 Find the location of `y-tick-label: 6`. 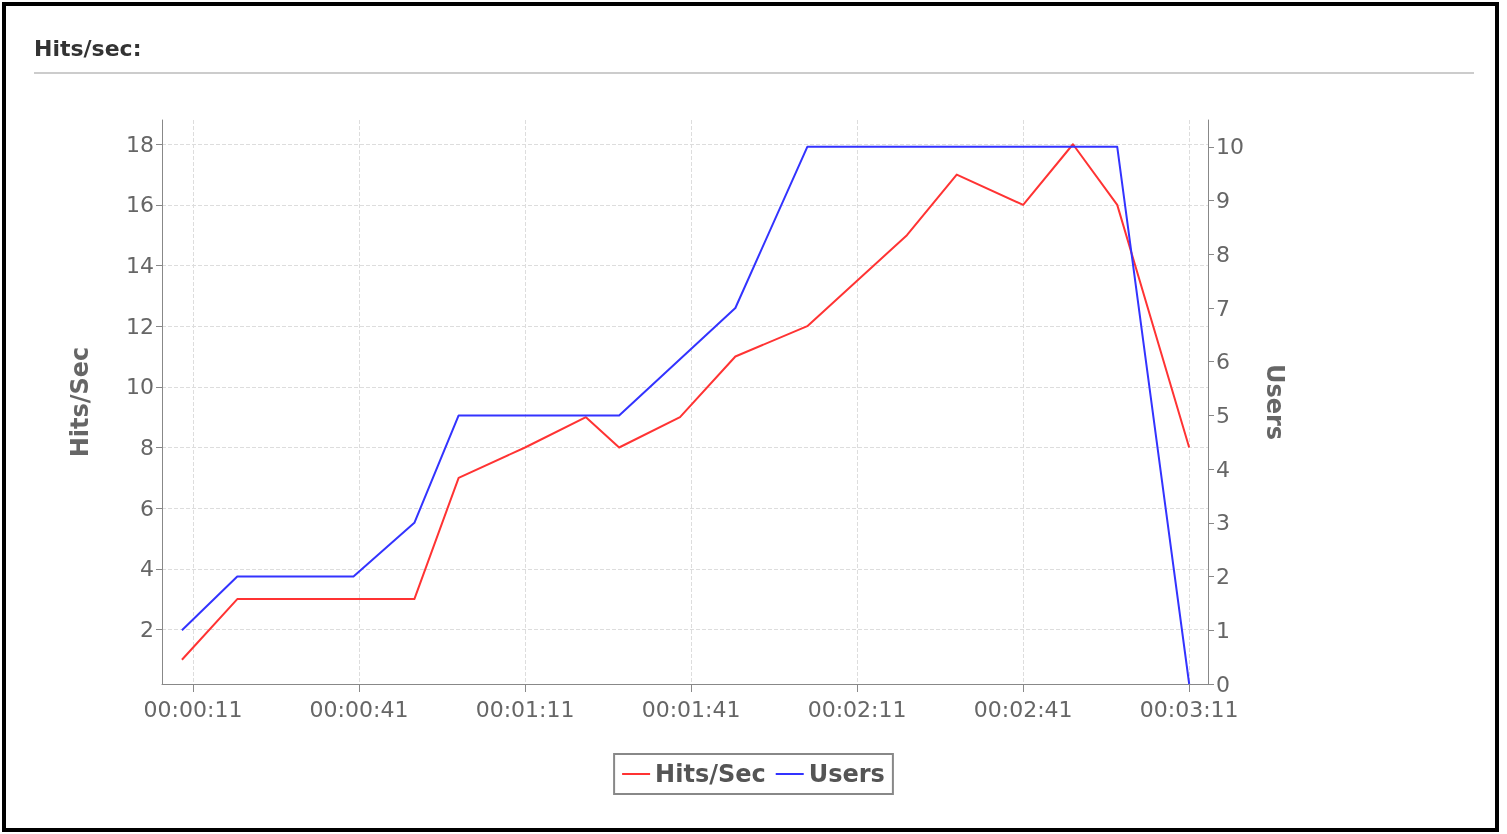

y-tick-label: 6 is located at coordinates (147, 508).